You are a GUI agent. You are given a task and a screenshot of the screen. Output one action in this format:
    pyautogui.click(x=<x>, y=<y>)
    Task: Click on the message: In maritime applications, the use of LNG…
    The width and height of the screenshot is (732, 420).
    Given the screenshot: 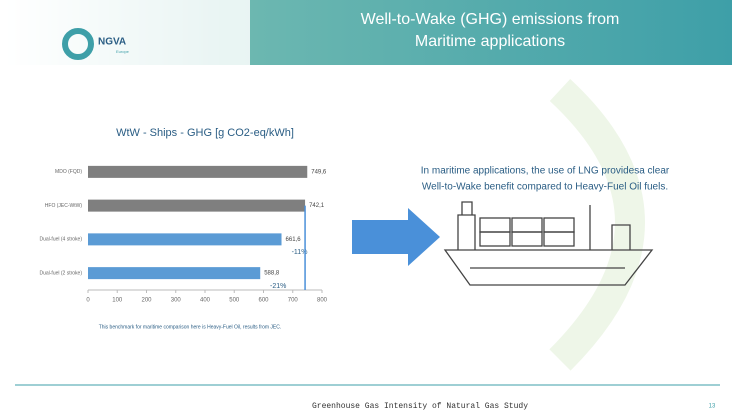 What is the action you would take?
    pyautogui.click(x=545, y=171)
    